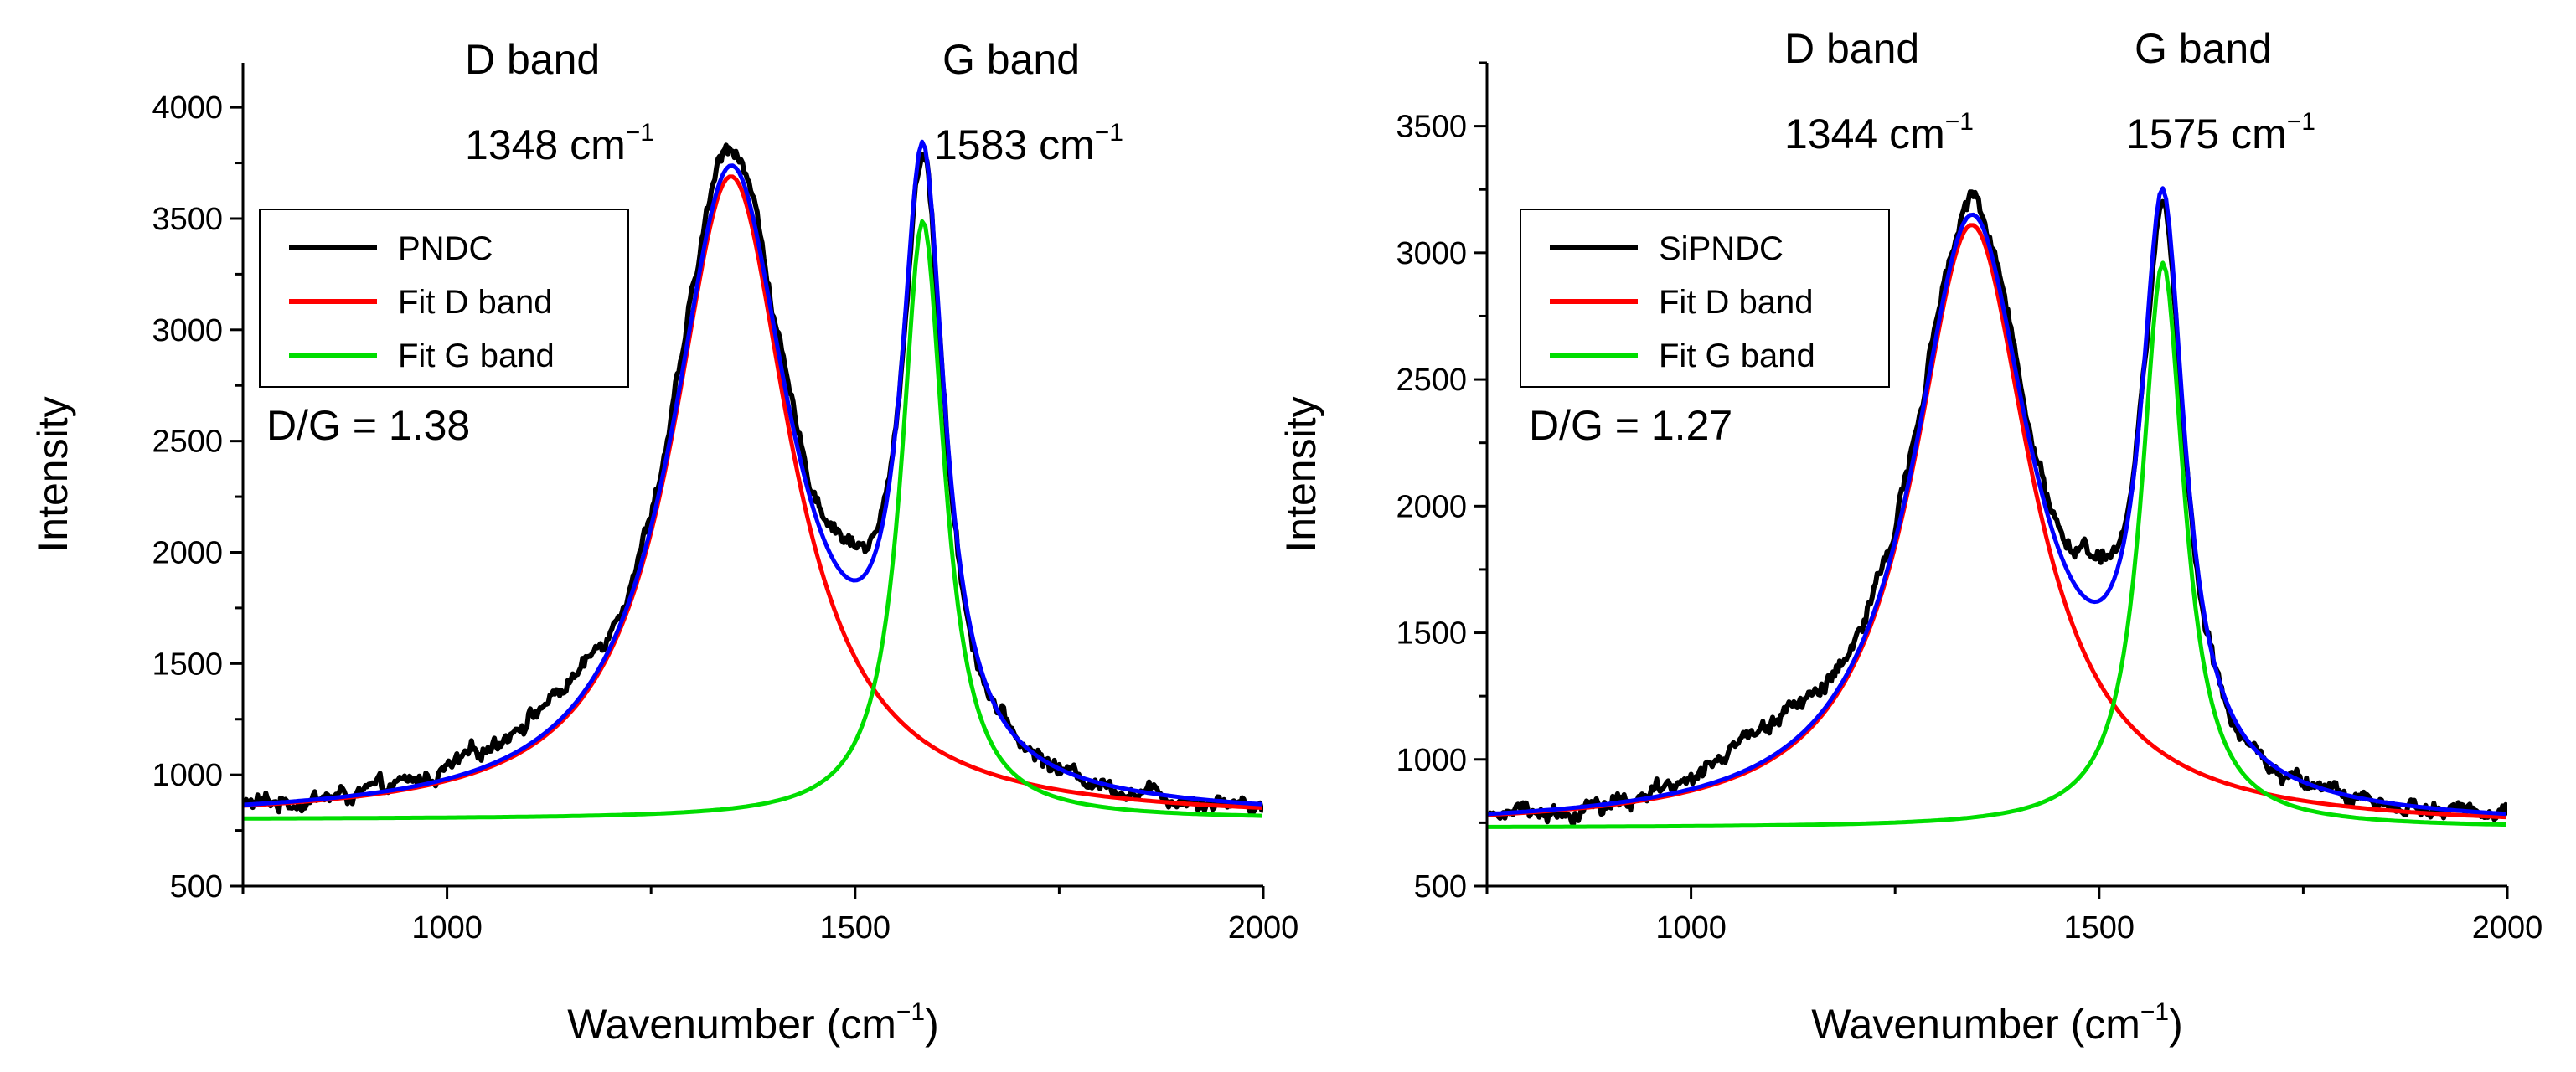 Image resolution: width=2576 pixels, height=1072 pixels. I want to click on legend: PNDC Fit D band Fit G band, so click(444, 298).